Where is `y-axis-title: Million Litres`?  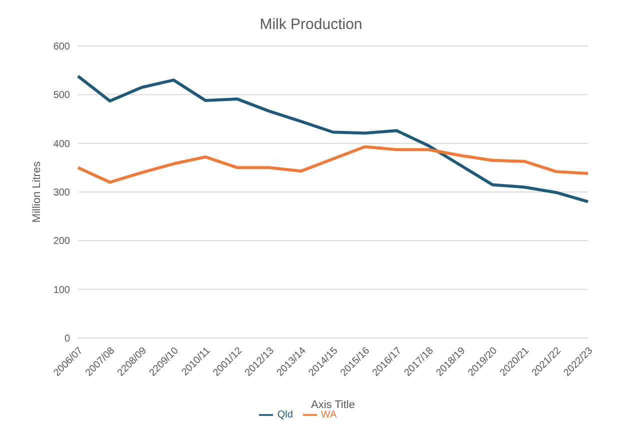 y-axis-title: Million Litres is located at coordinates (36, 191).